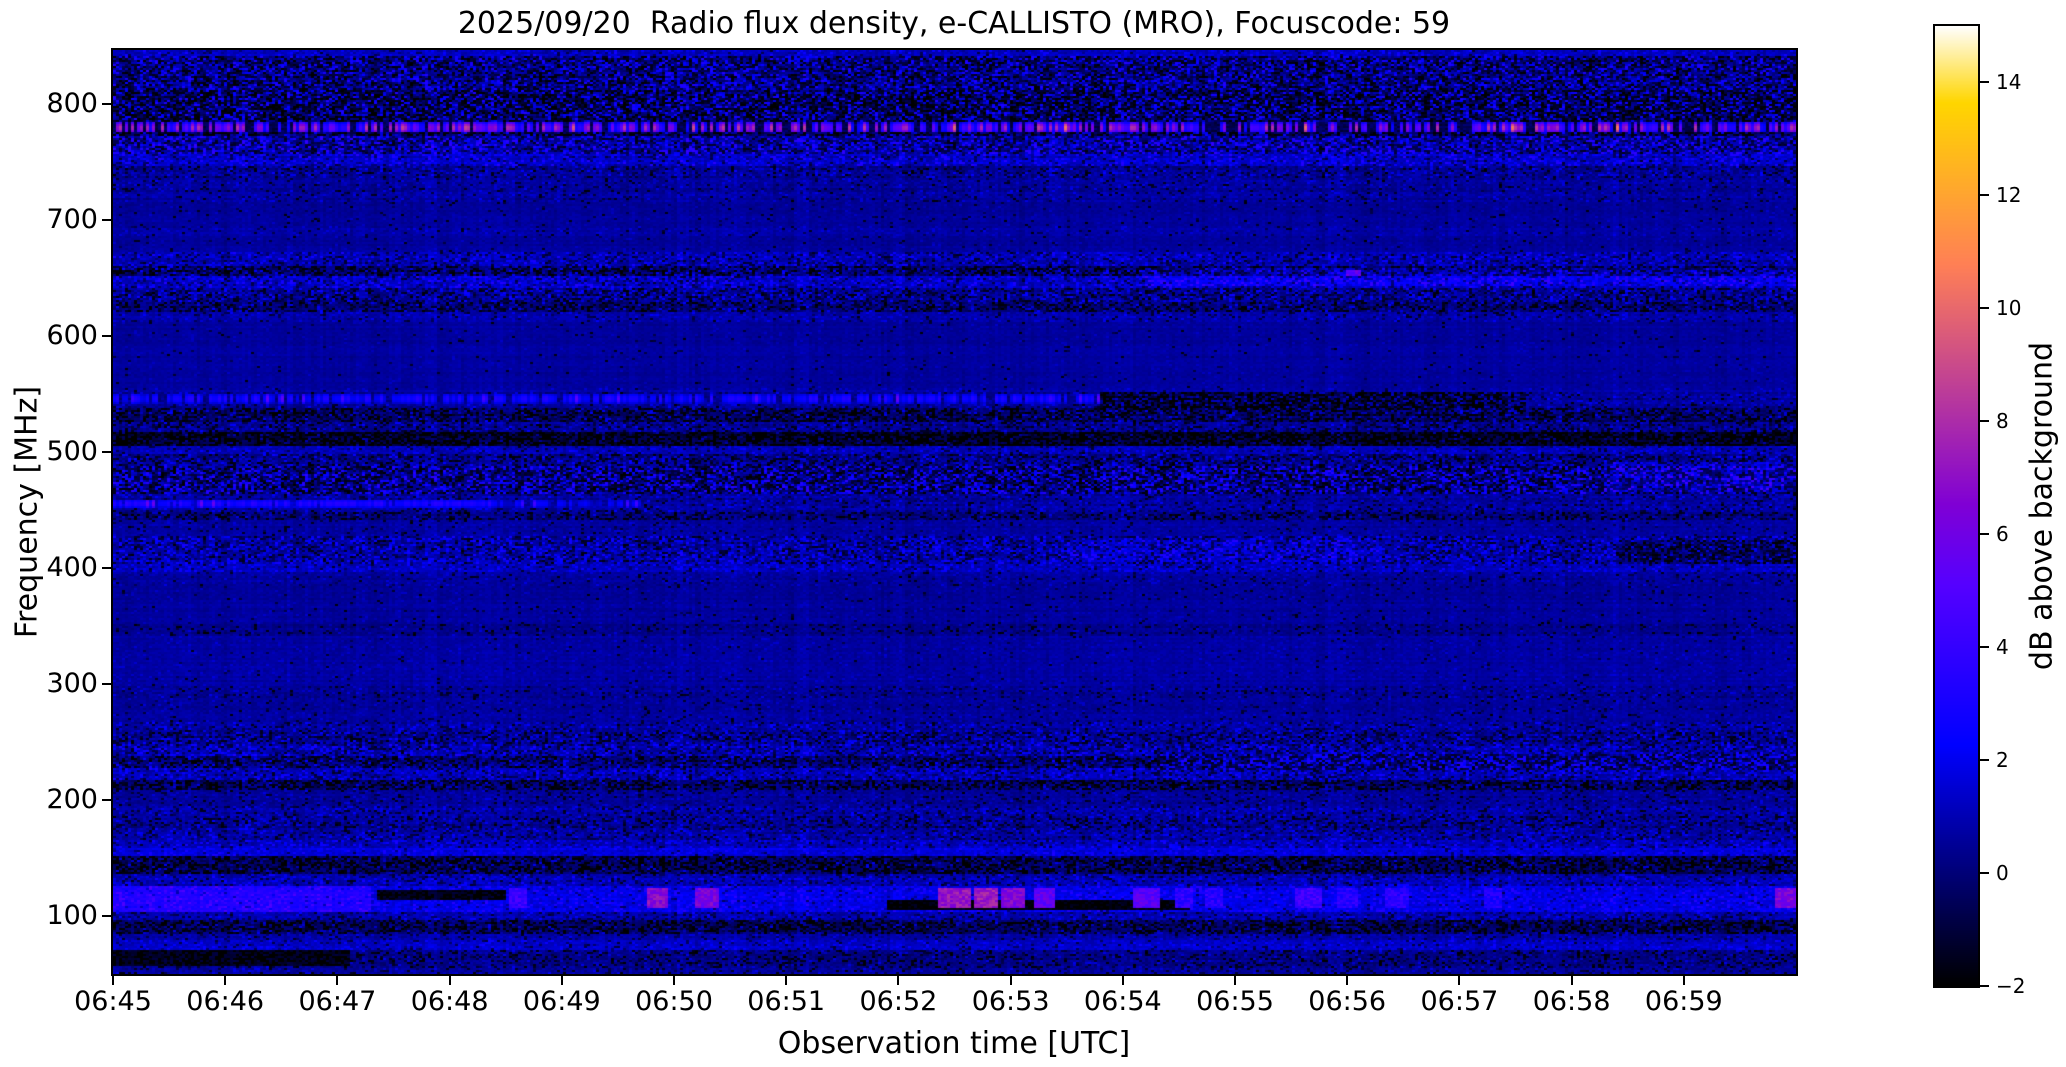  What do you see at coordinates (113, 1001) in the screenshot?
I see `x-tick-label: 06:45` at bounding box center [113, 1001].